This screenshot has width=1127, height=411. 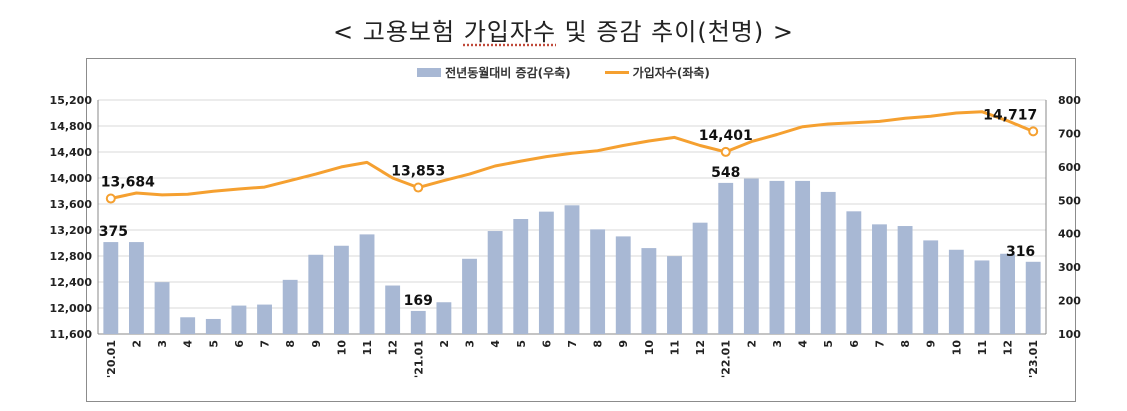 What do you see at coordinates (1069, 334) in the screenshot?
I see `right-axis-tick-label: 100` at bounding box center [1069, 334].